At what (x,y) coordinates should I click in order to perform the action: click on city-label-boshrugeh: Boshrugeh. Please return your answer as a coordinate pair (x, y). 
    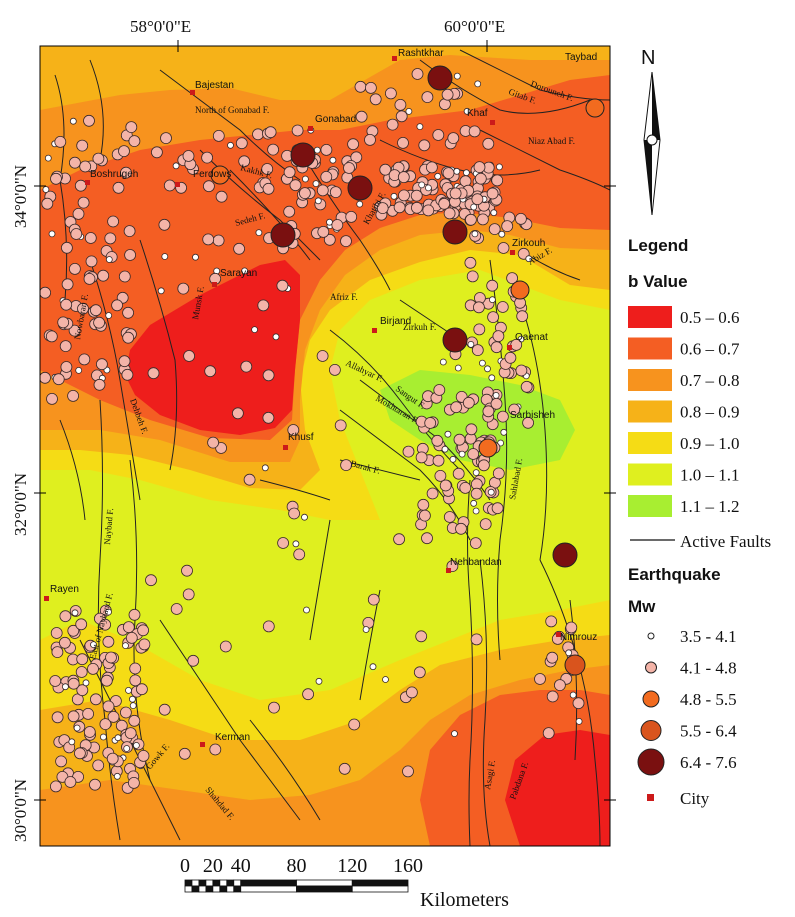
    Looking at the image, I should click on (114, 174).